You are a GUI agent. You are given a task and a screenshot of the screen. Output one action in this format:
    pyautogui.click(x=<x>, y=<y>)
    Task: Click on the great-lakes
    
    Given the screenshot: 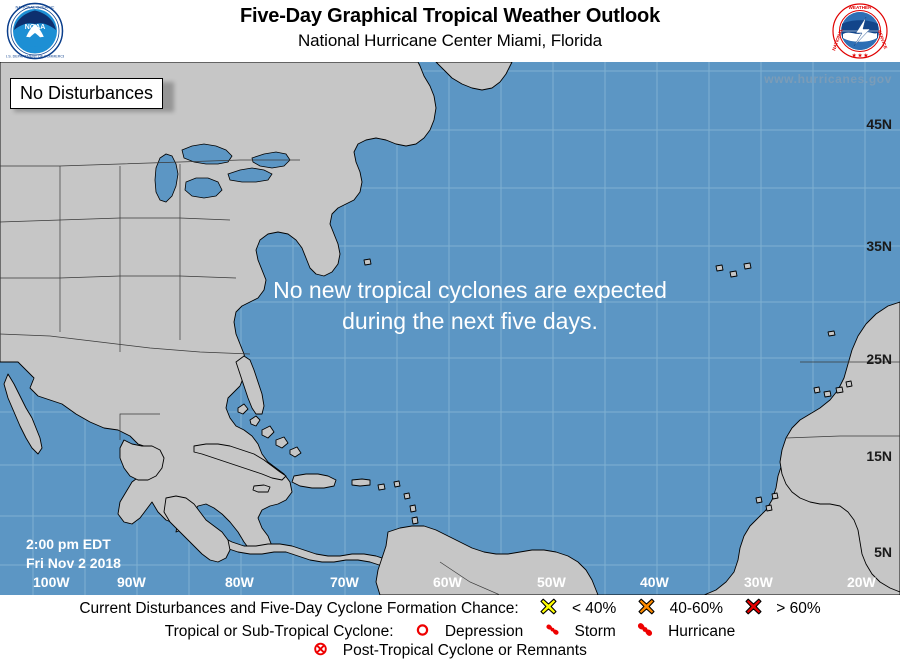 What is the action you would take?
    pyautogui.click(x=222, y=173)
    